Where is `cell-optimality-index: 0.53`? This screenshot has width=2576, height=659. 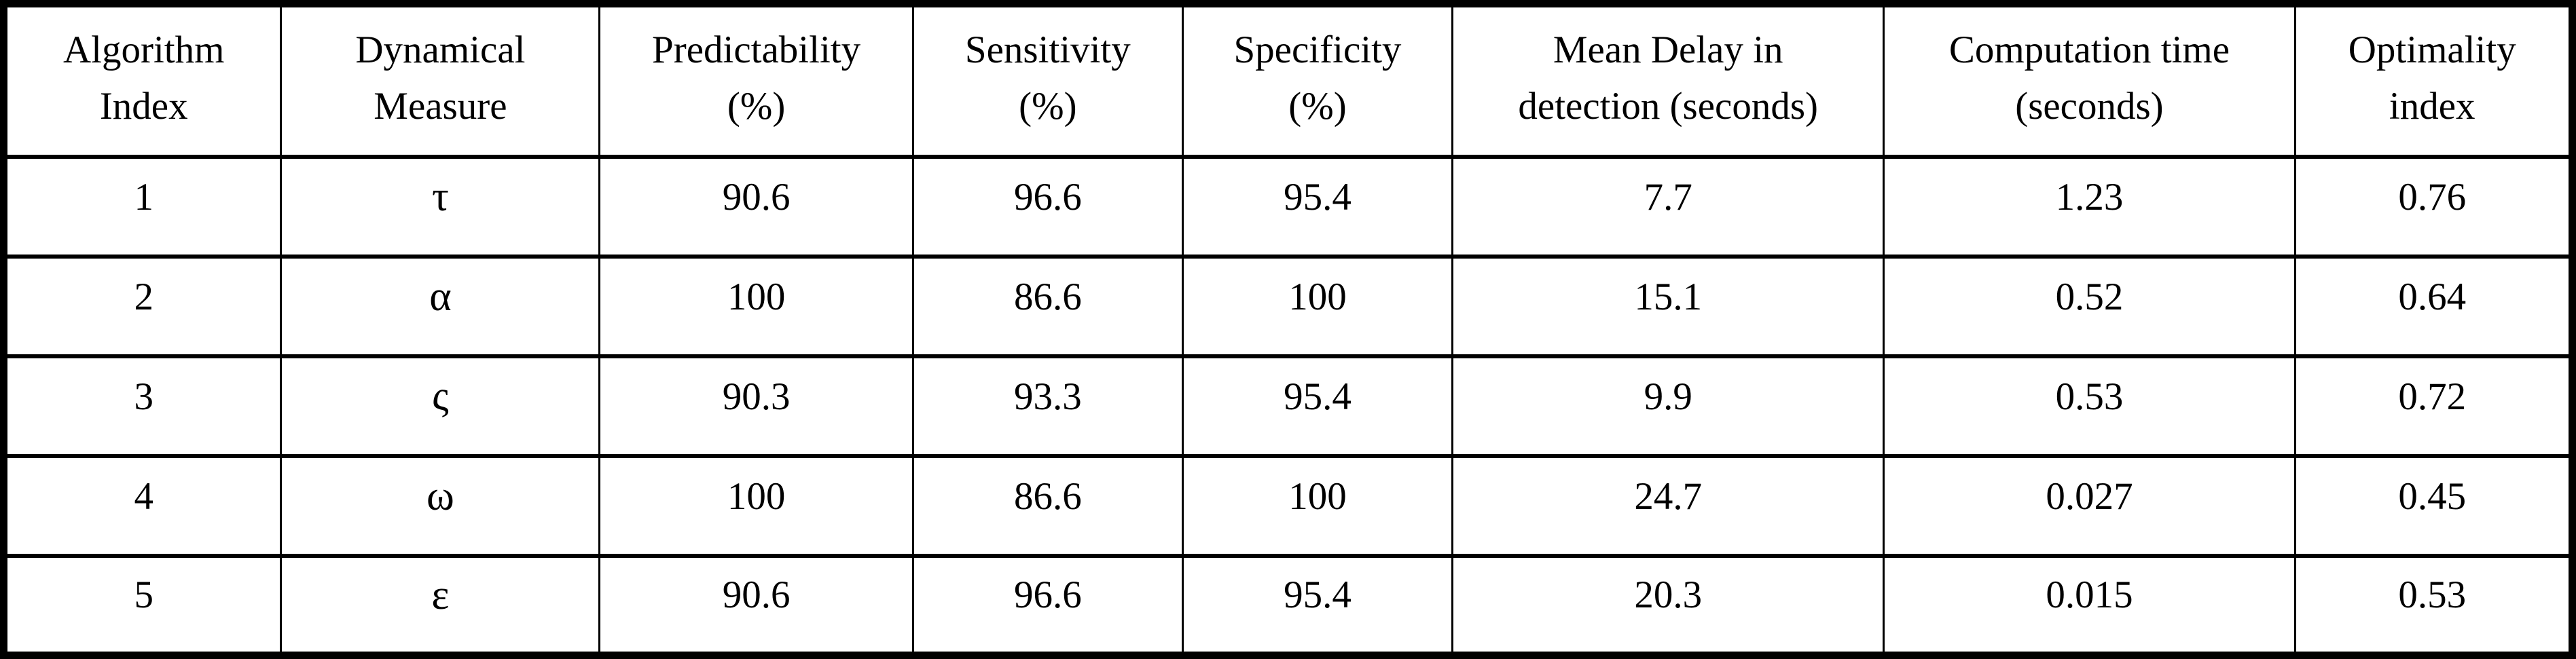
cell-optimality-index: 0.53 is located at coordinates (2433, 604).